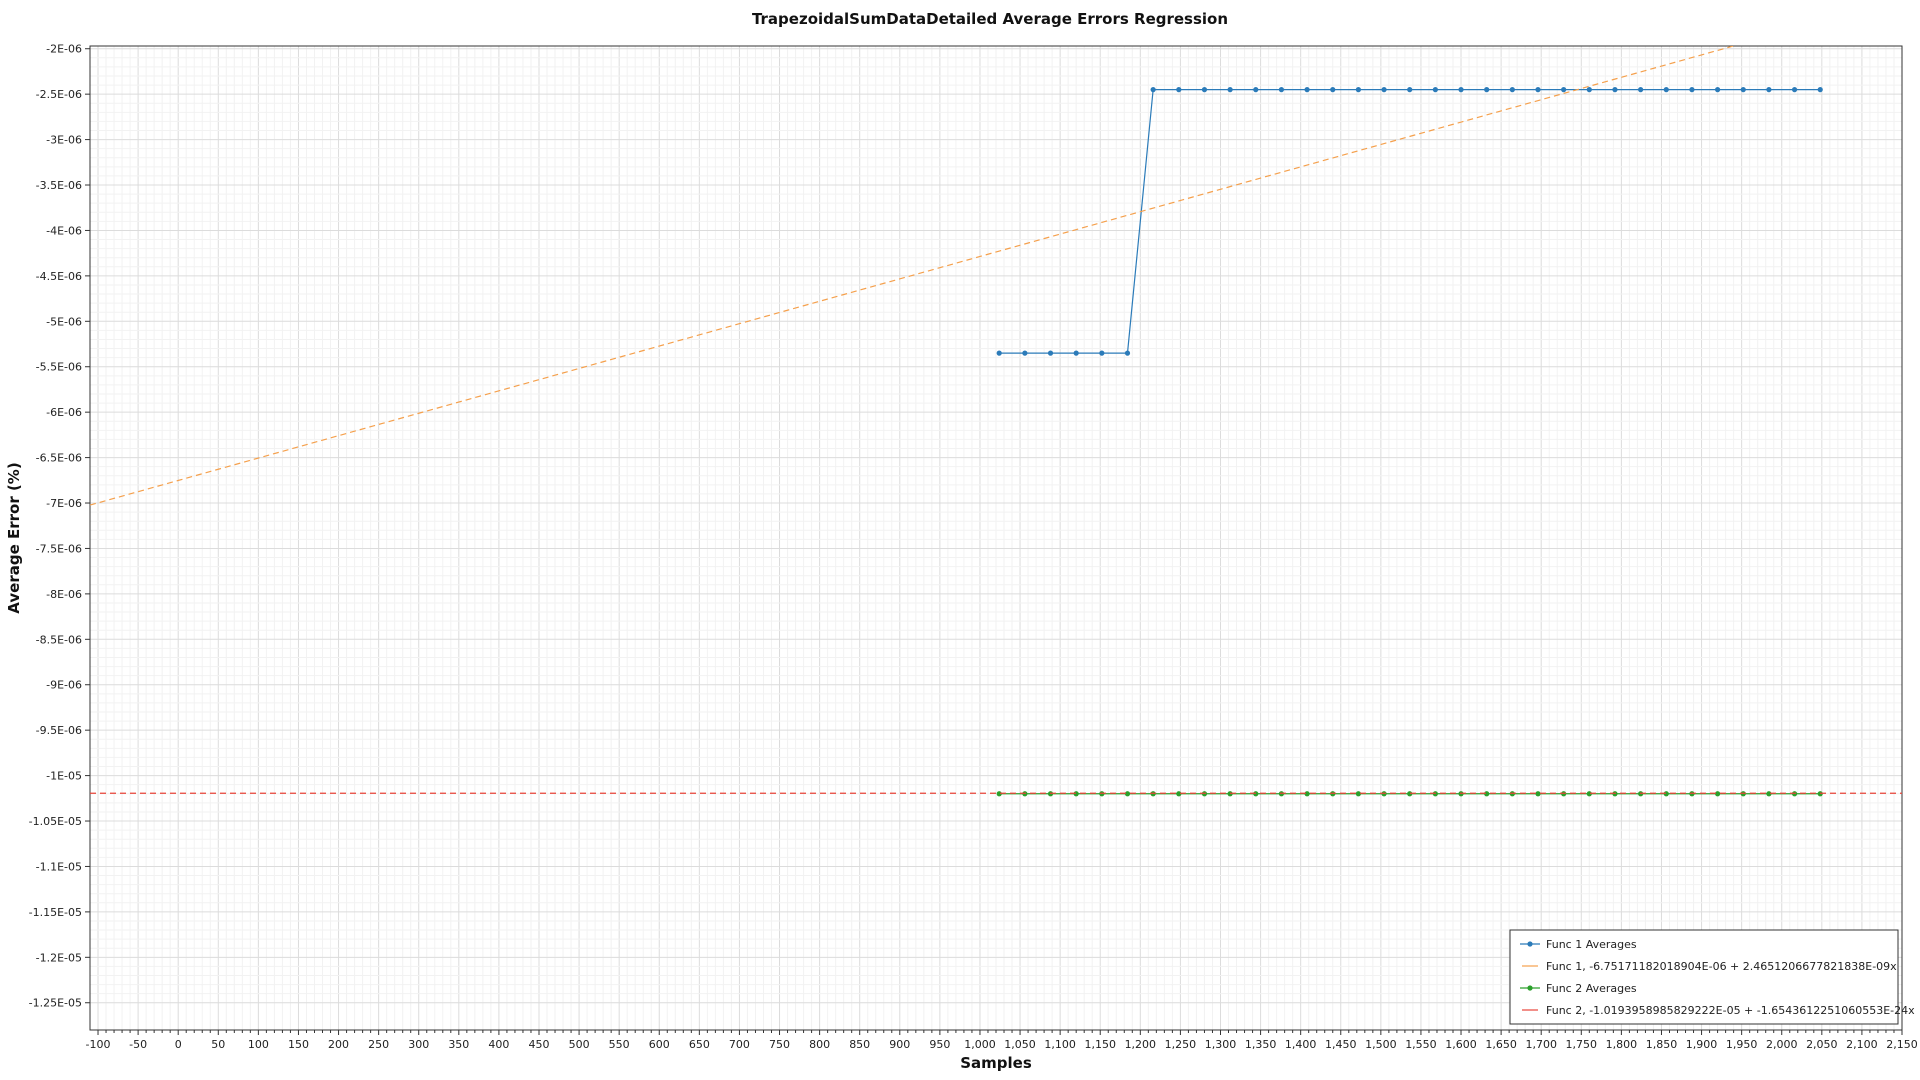 The height and width of the screenshot is (1080, 1920). Describe the element at coordinates (55, 1003) in the screenshot. I see `y-tick-label: -1.25E-05` at that location.